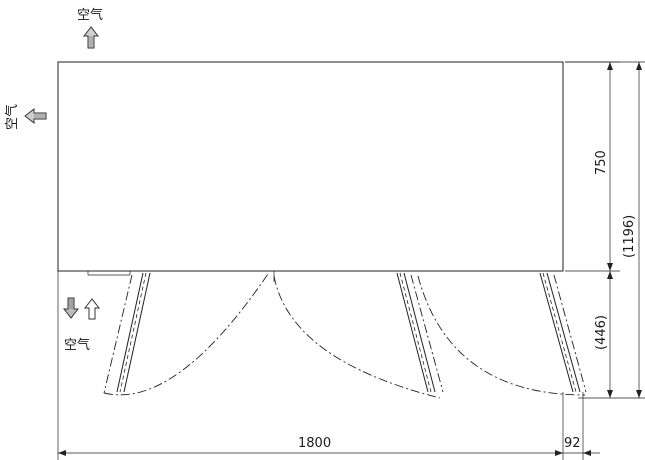 The image size is (645, 460). Describe the element at coordinates (572, 443) in the screenshot. I see `door-offset-value: 92` at that location.